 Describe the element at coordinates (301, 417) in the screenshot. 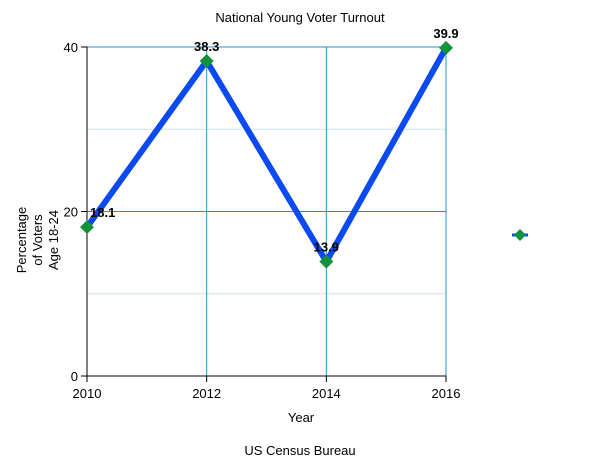

I see `x-axis-label: Year` at that location.